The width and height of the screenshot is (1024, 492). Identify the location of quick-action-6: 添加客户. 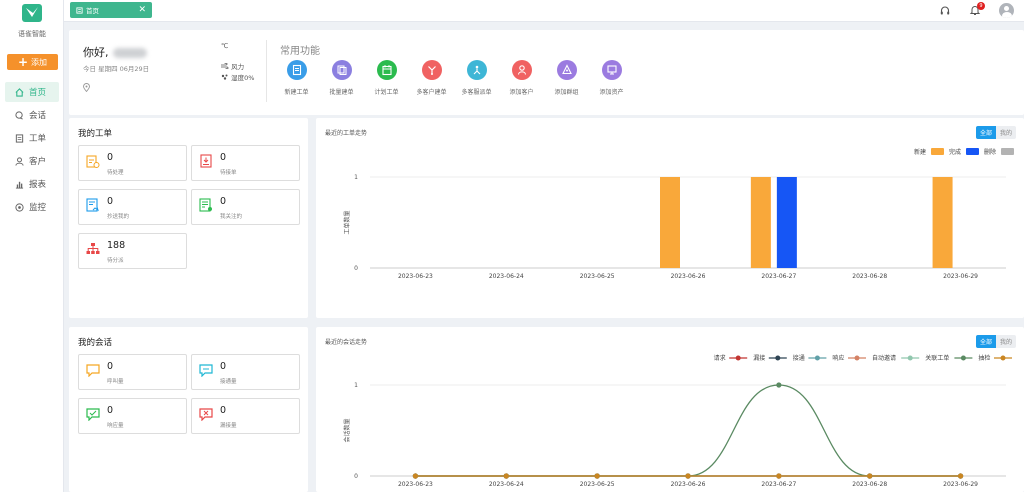
(521, 78).